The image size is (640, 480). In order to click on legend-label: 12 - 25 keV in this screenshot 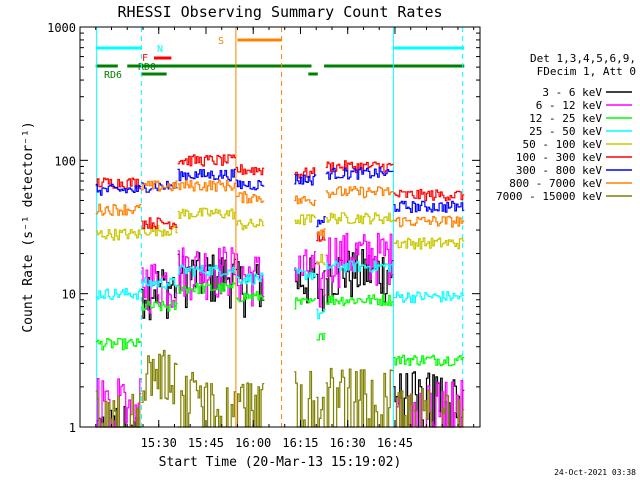, I will do `click(565, 118)`.